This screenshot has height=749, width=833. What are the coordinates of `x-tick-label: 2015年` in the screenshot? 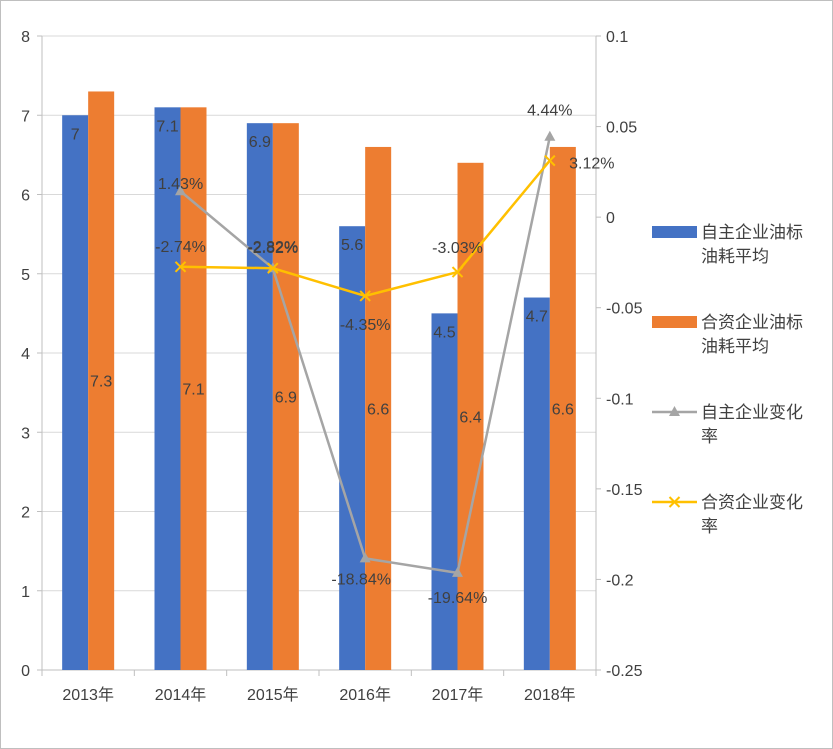 It's located at (273, 695).